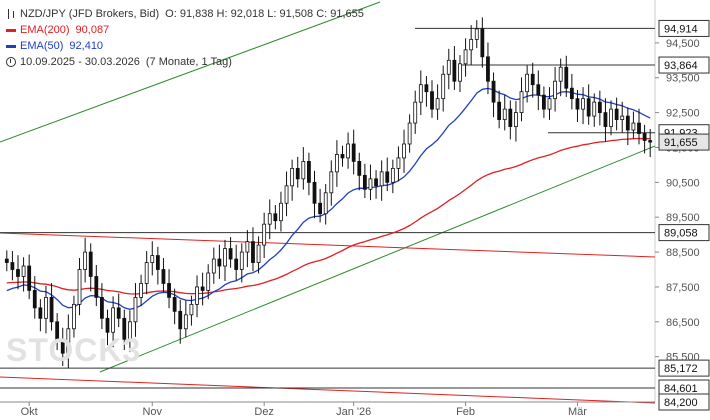 The width and height of the screenshot is (710, 420). What do you see at coordinates (681, 234) in the screenshot?
I see `price-level-label: 89,058` at bounding box center [681, 234].